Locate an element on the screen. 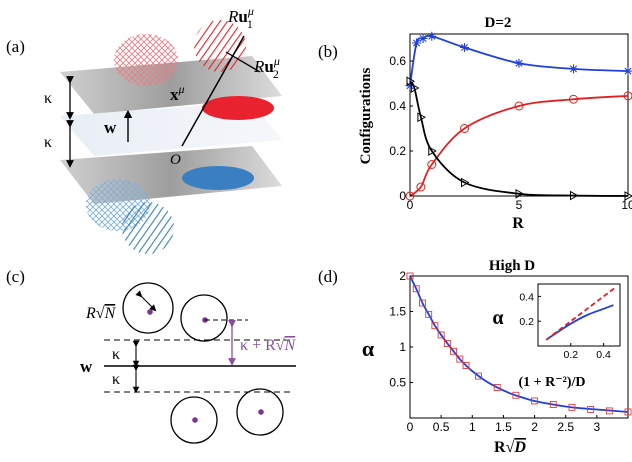 The image size is (632, 462). origin-label: O is located at coordinates (175, 160).